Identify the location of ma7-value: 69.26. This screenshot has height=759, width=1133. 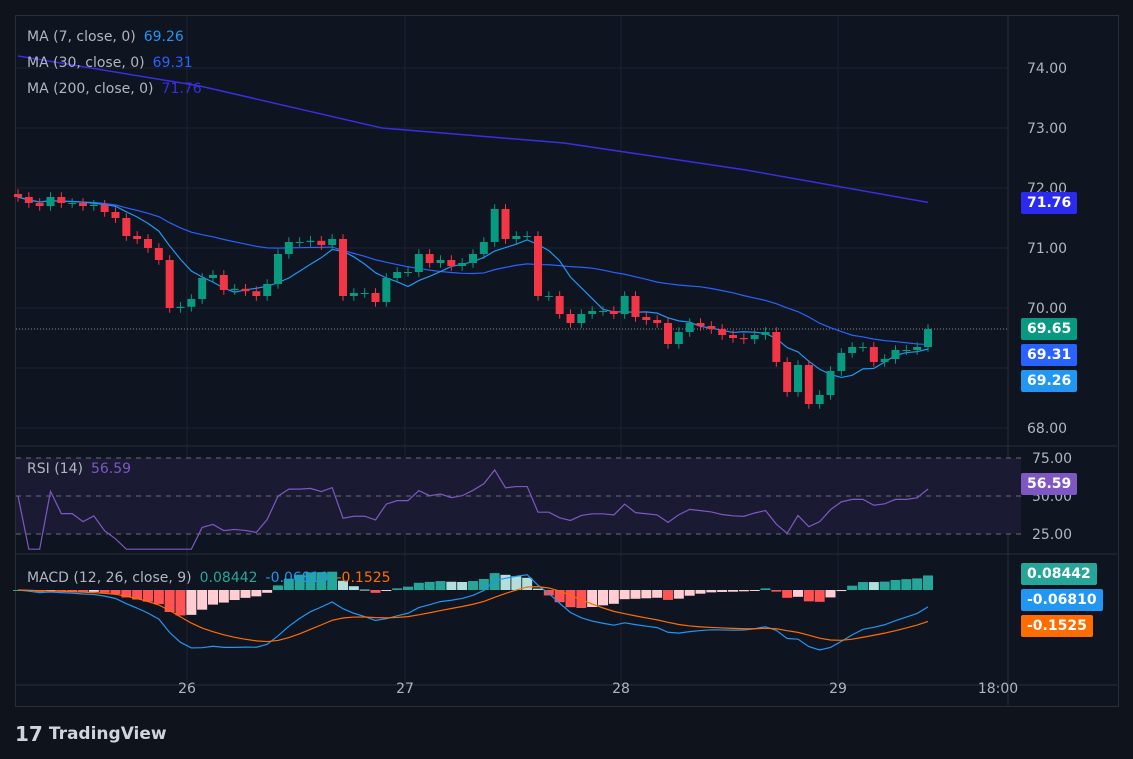
(163, 37).